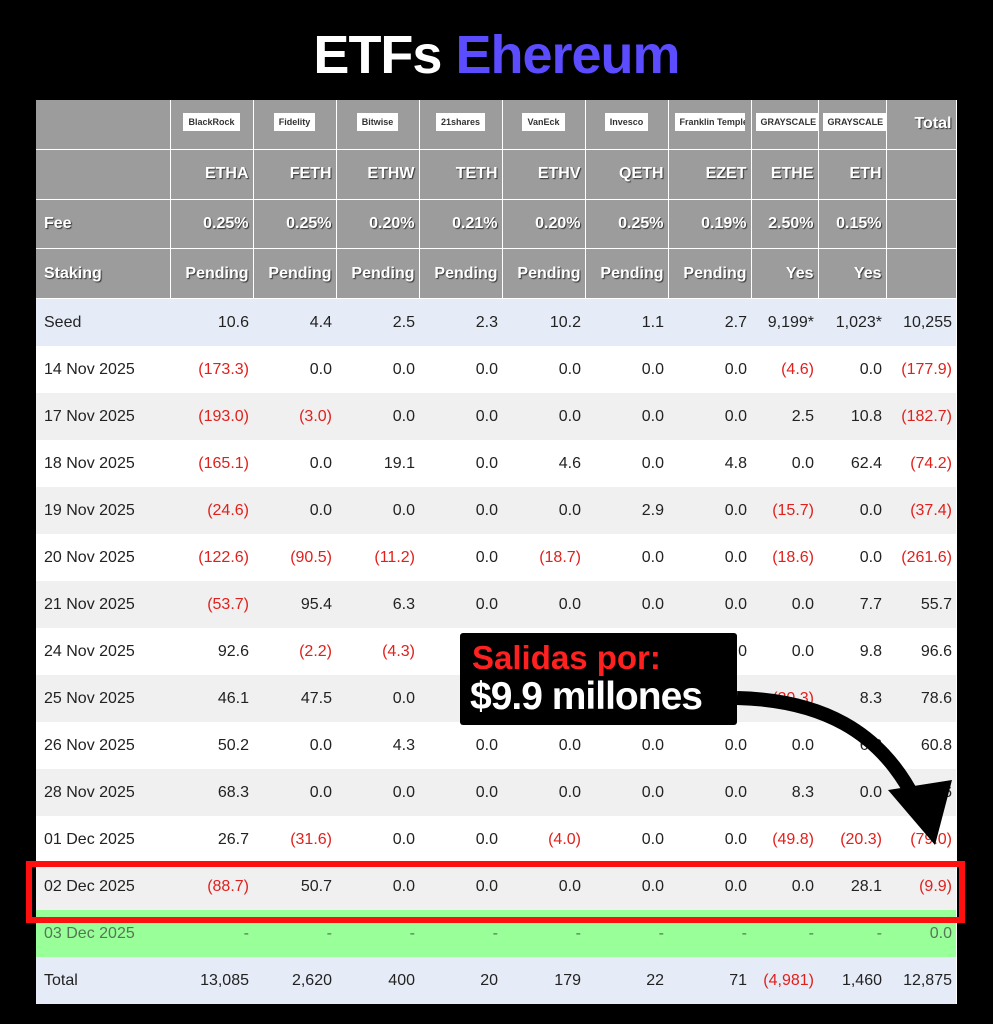  I want to click on fee-value: 0.21%, so click(461, 224).